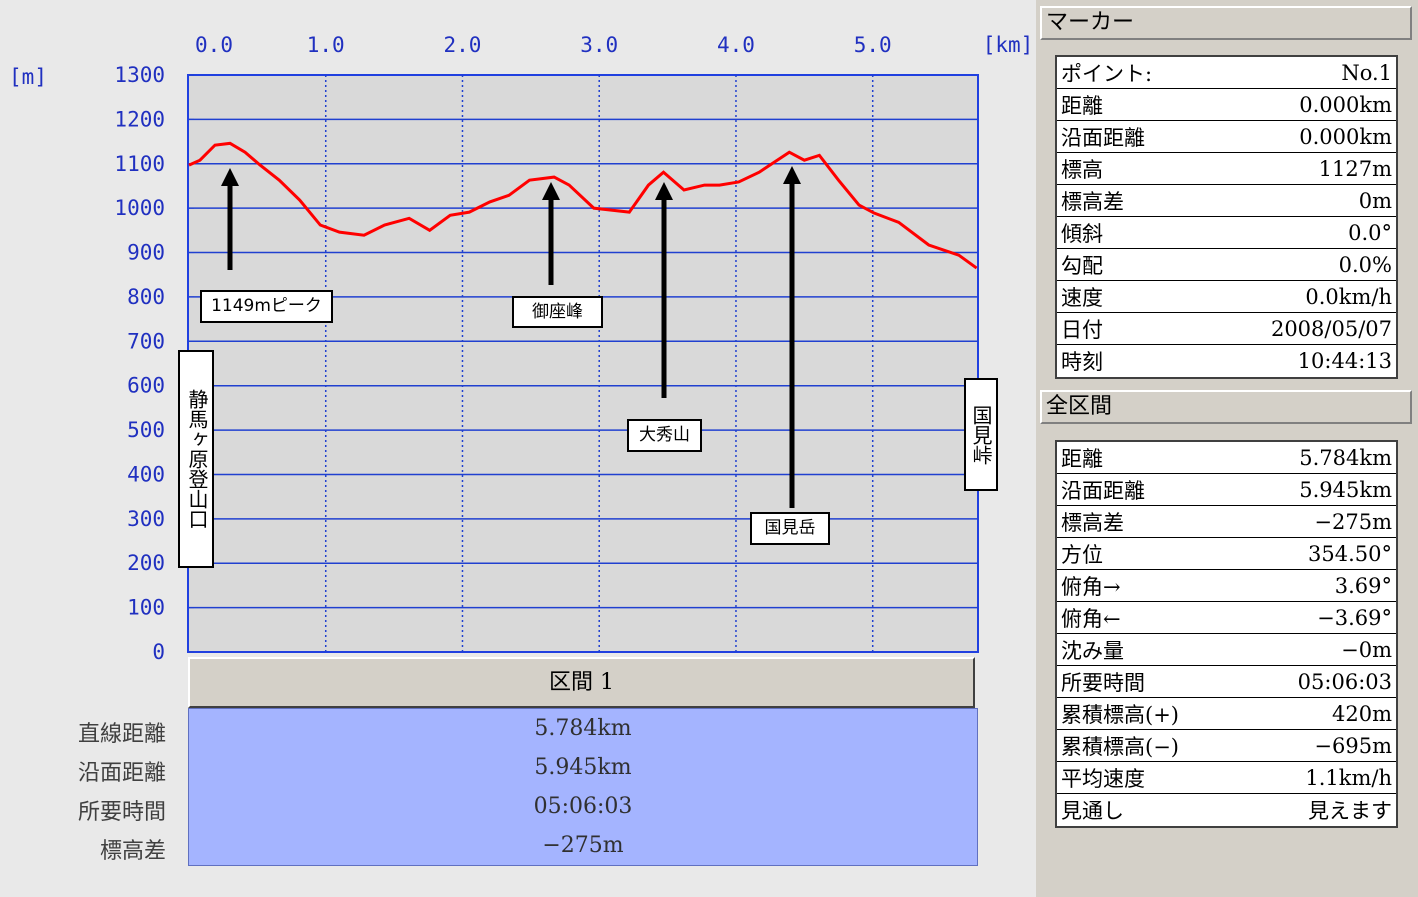  I want to click on panel-row-value: −275m, so click(1353, 521).